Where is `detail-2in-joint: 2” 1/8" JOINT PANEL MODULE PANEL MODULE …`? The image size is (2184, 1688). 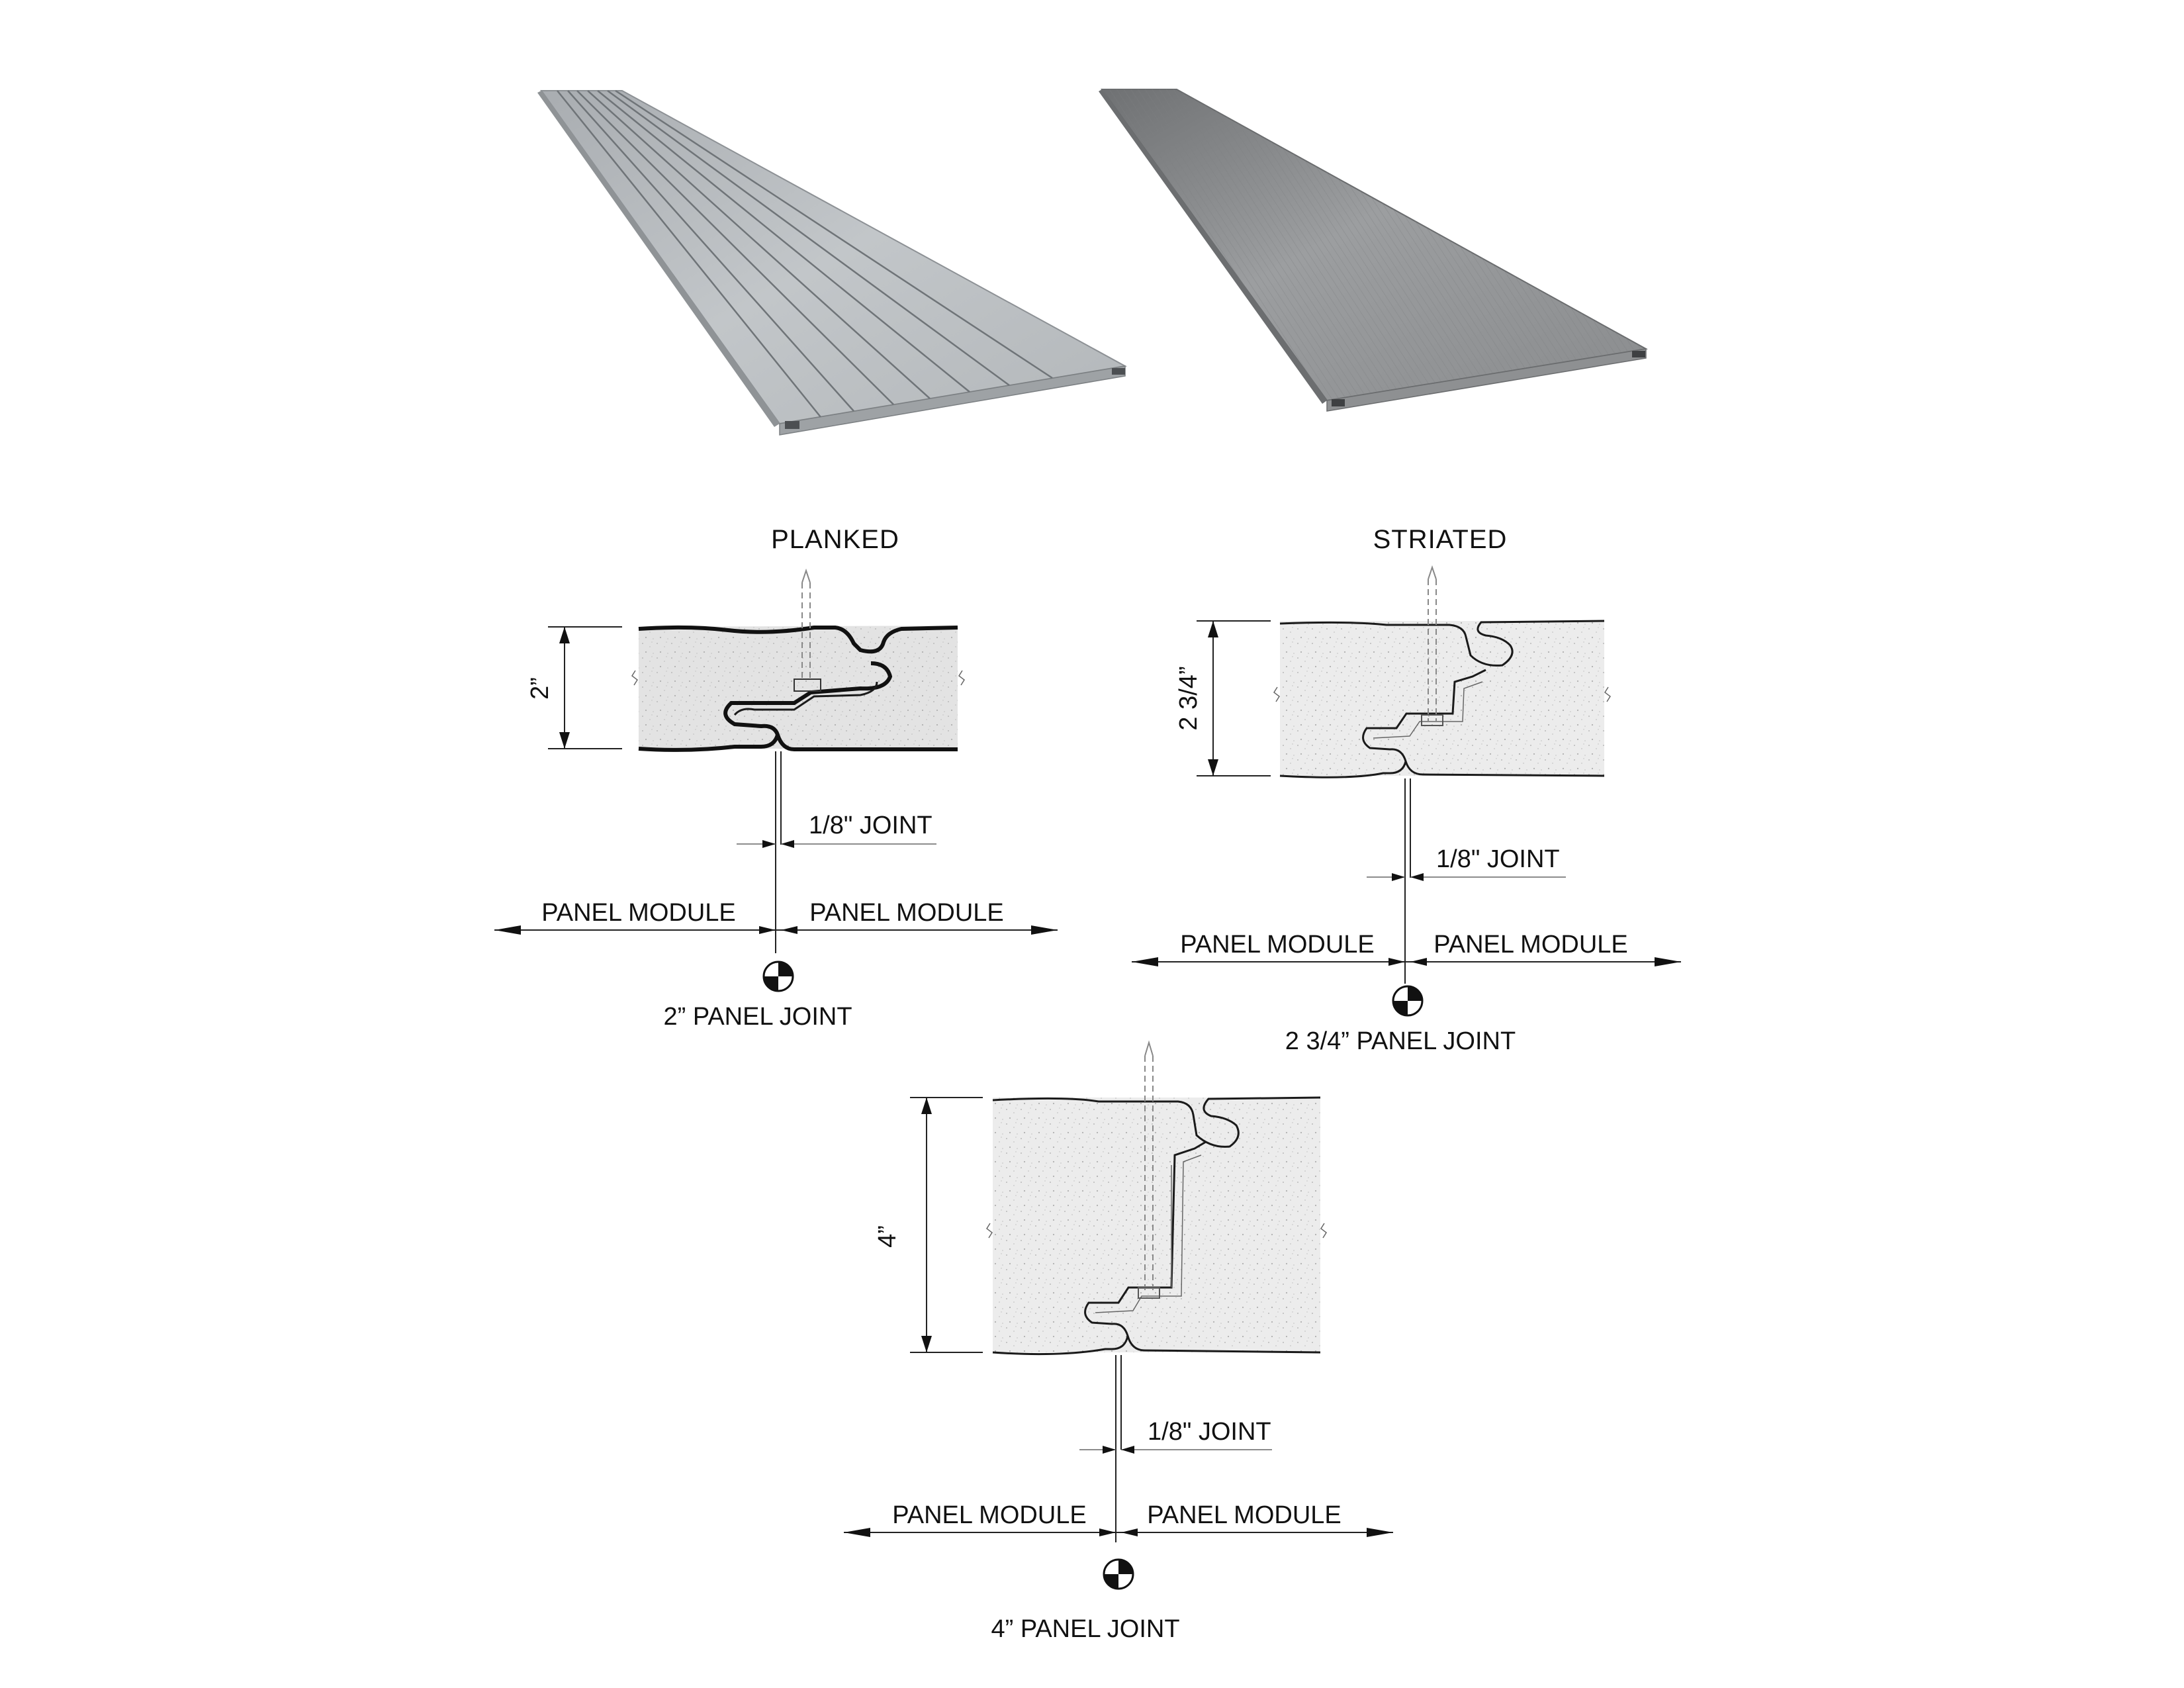 detail-2in-joint: 2” 1/8" JOINT PANEL MODULE PANEL MODULE … is located at coordinates (776, 799).